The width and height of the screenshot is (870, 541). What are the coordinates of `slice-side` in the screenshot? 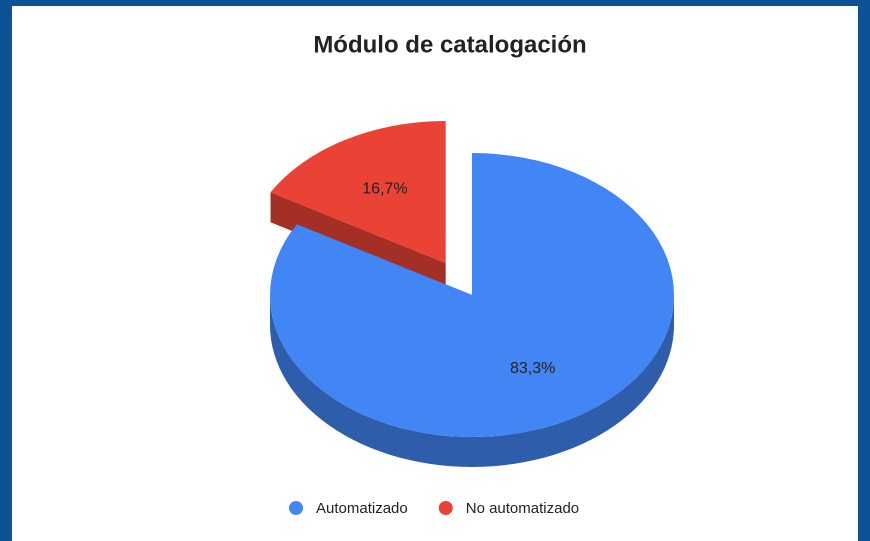 It's located at (472, 381).